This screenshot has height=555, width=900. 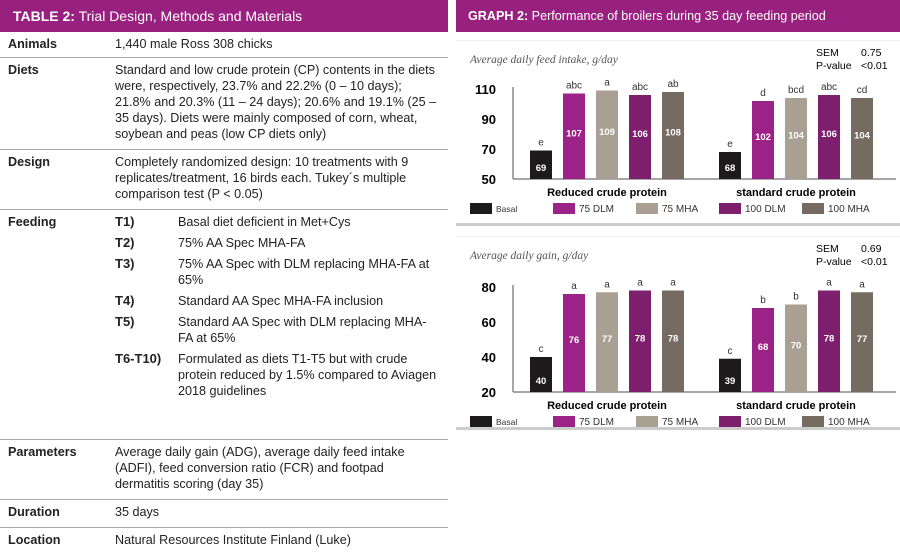 I want to click on treatment-code: T6-T10), so click(x=138, y=358).